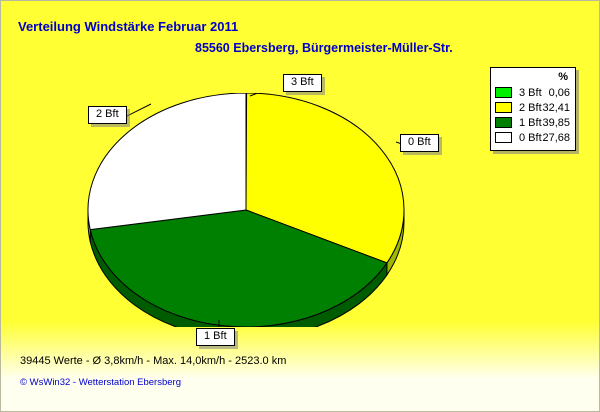  What do you see at coordinates (503, 137) in the screenshot?
I see `legend-swatch-0bft` at bounding box center [503, 137].